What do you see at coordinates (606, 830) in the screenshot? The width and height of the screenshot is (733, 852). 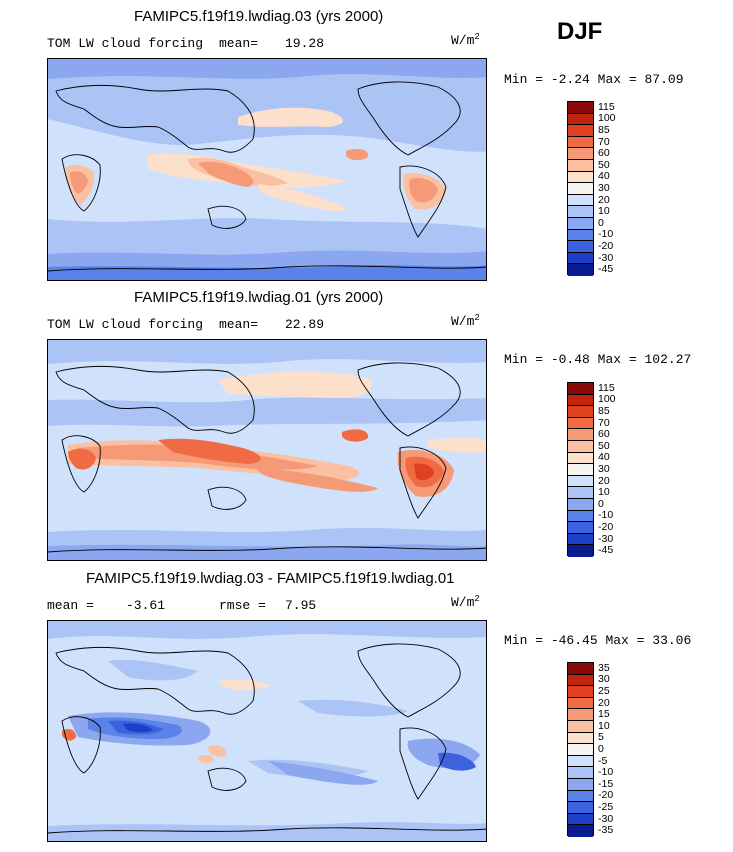 I see `panel3-colorbar-label: -35` at bounding box center [606, 830].